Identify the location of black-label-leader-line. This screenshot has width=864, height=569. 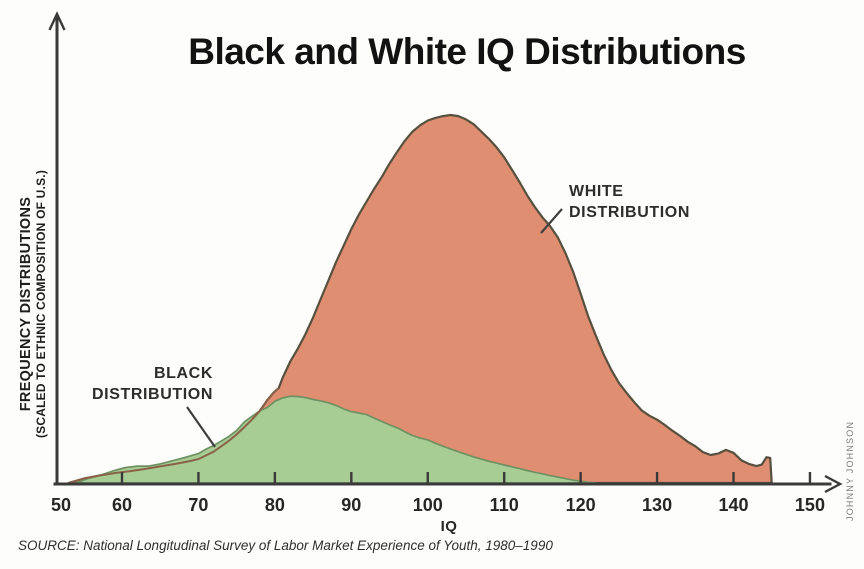
(201, 427).